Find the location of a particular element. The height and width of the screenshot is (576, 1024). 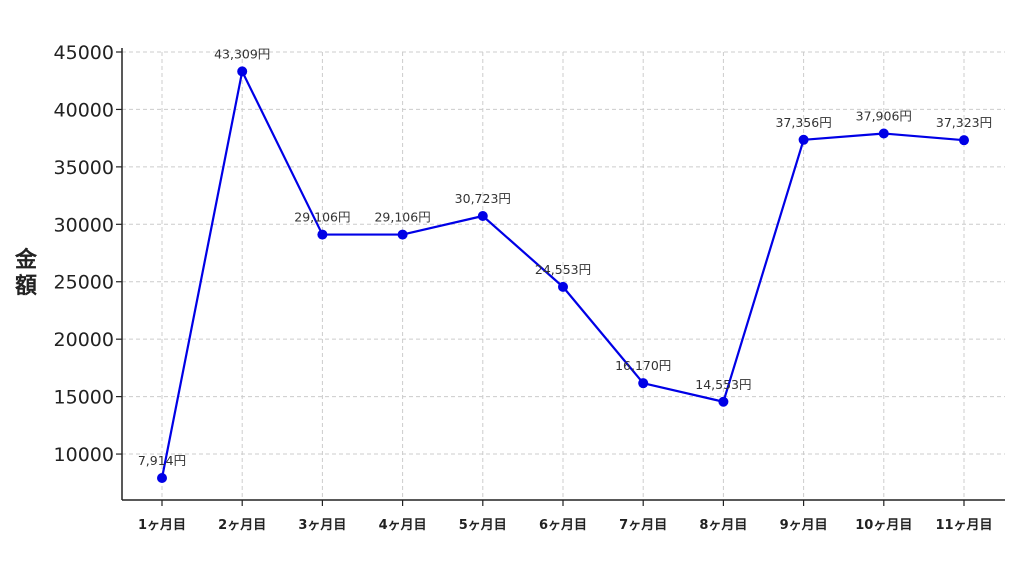

data-label: 37,356円 is located at coordinates (803, 122).